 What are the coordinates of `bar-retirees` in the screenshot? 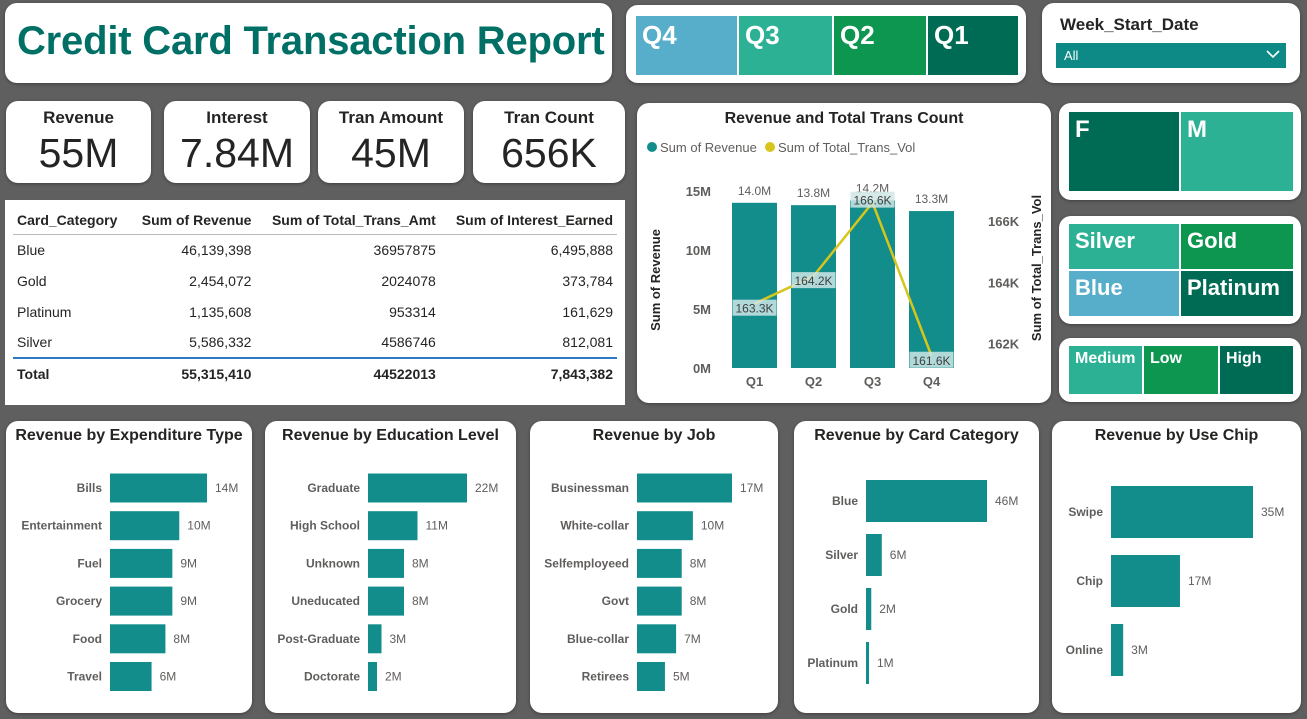 It's located at (651, 676).